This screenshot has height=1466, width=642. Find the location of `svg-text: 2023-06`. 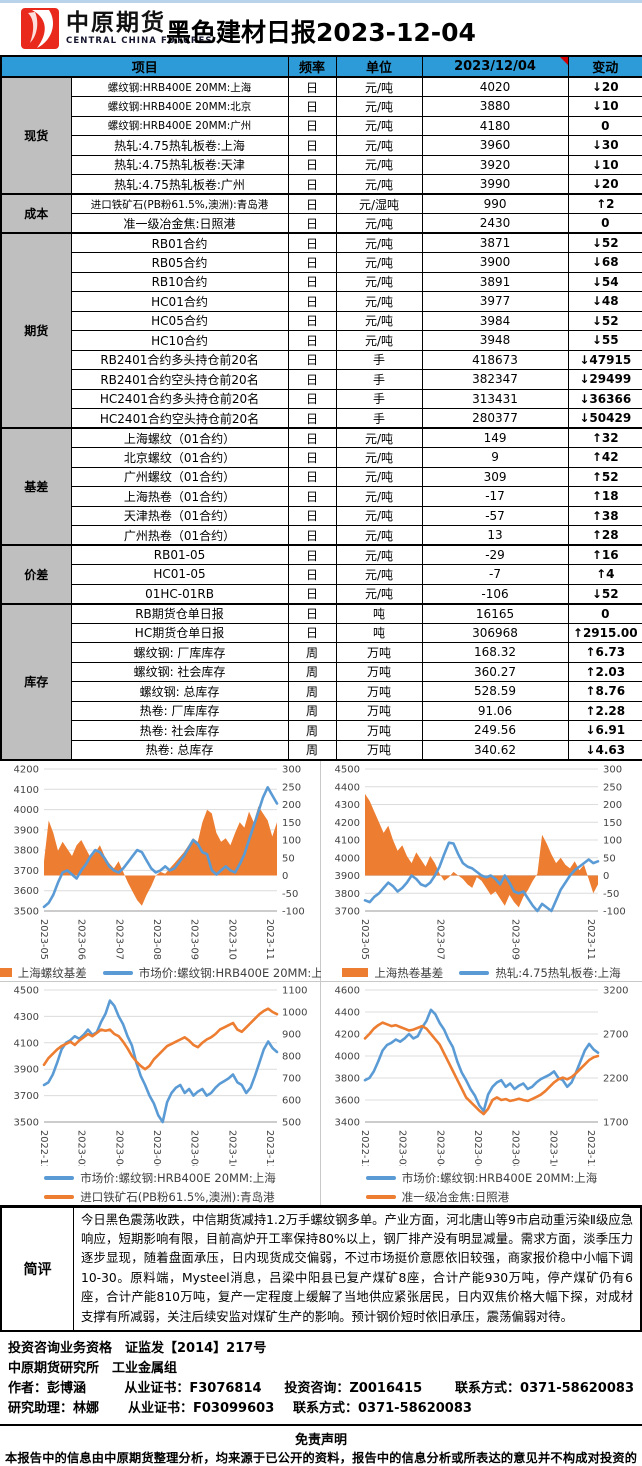

svg-text: 2023-06 is located at coordinates (81, 939).